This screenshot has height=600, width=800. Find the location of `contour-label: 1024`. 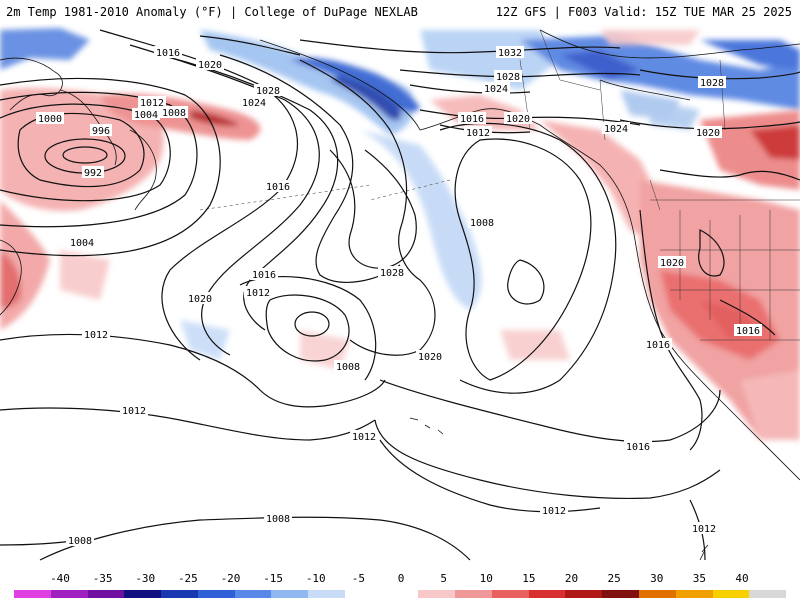

contour-label: 1024 is located at coordinates (496, 88).